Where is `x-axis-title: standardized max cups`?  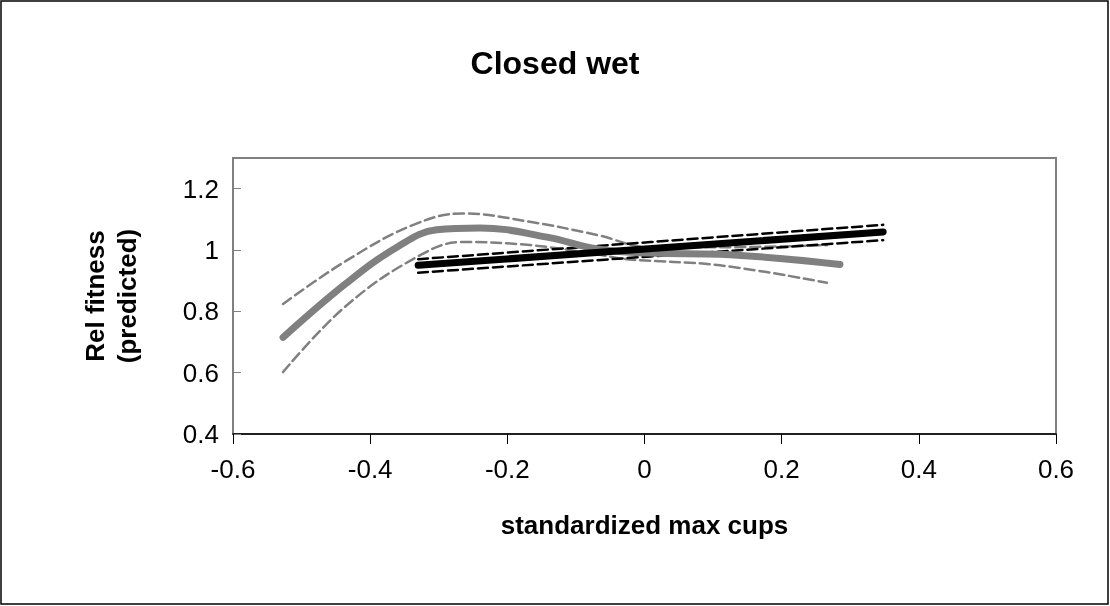
x-axis-title: standardized max cups is located at coordinates (644, 525).